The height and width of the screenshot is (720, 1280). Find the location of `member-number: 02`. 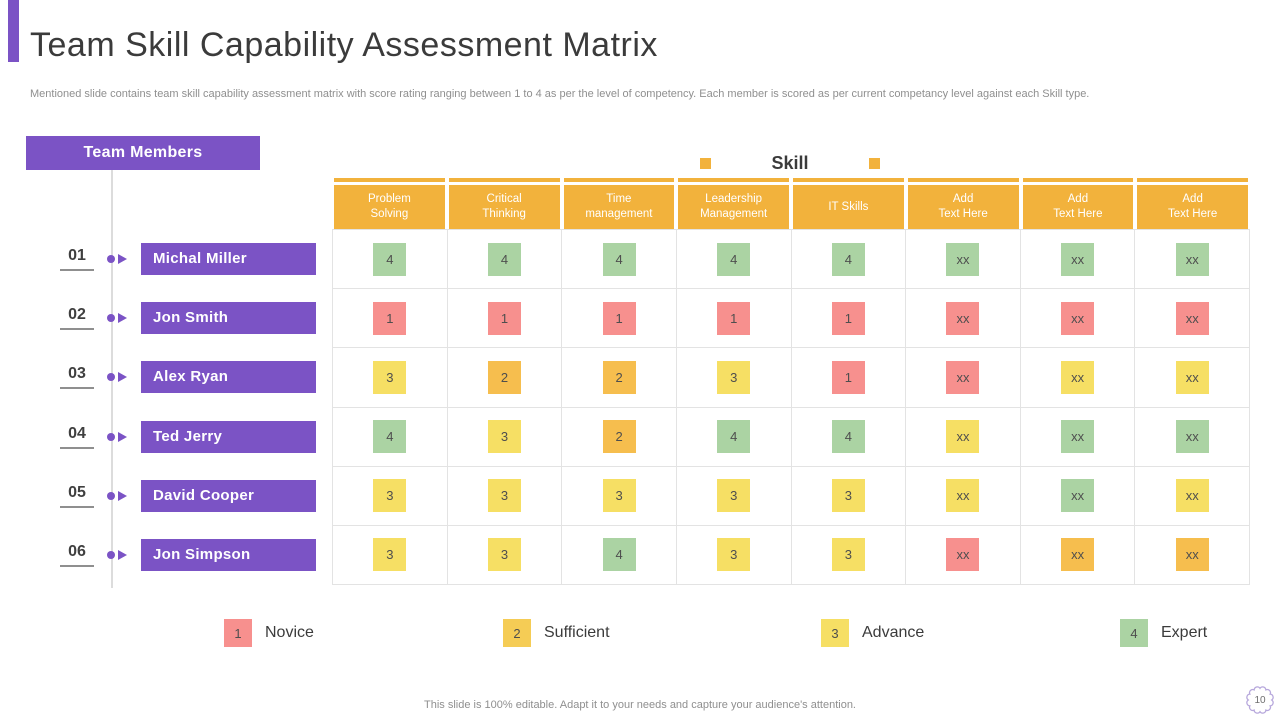

member-number: 02 is located at coordinates (77, 318).